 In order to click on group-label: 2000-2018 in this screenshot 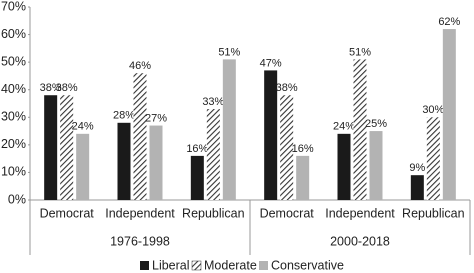, I will do `click(360, 241)`.